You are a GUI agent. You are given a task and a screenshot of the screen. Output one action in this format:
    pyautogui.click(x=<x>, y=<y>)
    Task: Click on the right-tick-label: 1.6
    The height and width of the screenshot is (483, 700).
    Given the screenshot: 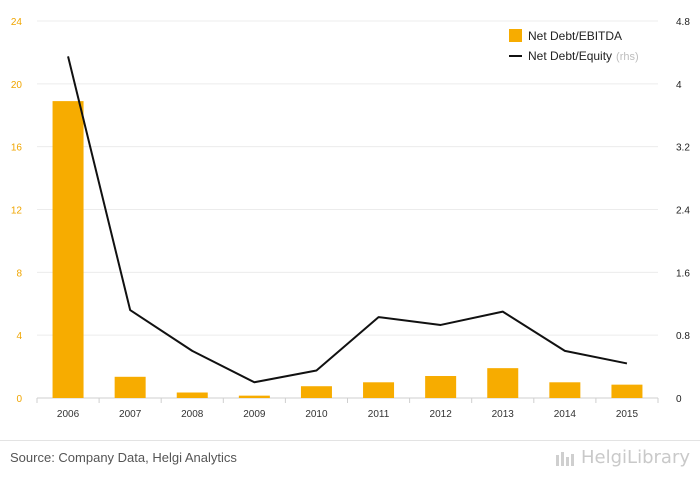 What is the action you would take?
    pyautogui.click(x=683, y=273)
    